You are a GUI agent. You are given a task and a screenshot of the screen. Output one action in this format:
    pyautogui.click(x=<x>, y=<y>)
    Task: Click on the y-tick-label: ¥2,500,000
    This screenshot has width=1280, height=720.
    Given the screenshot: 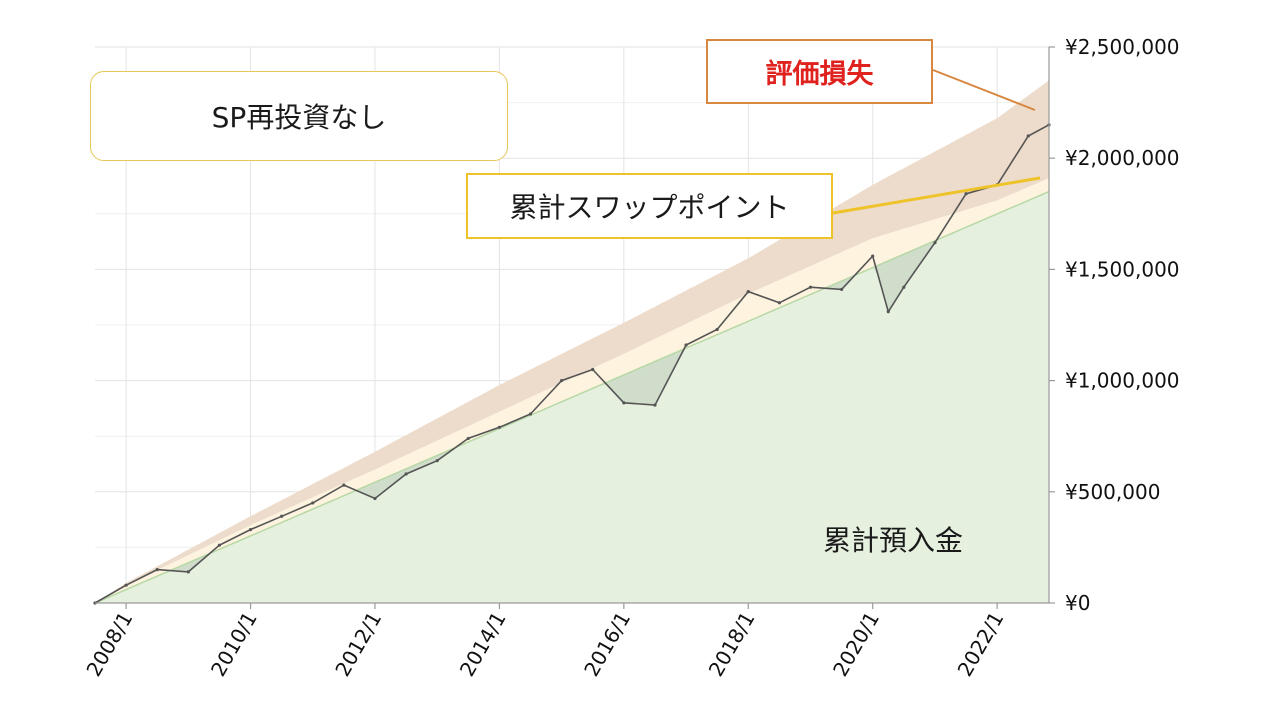 What is the action you would take?
    pyautogui.click(x=1122, y=47)
    